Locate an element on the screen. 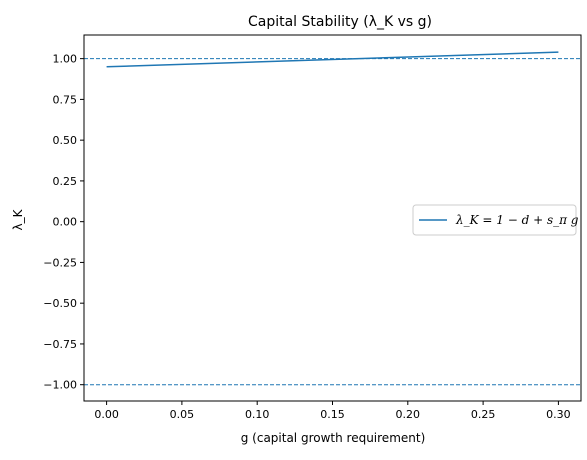 This screenshot has height=460, width=587. x-tick-label: 0.25 is located at coordinates (483, 414).